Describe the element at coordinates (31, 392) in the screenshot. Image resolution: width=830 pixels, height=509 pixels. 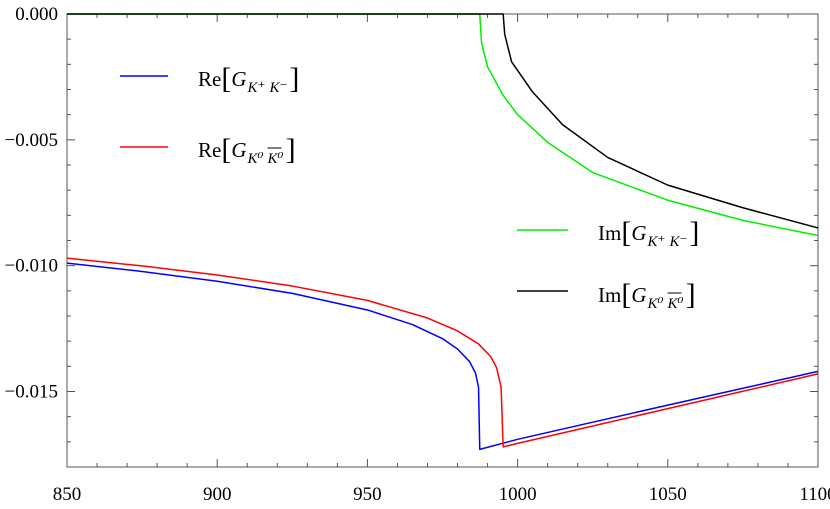
I see `y-tick-label: −0.015` at that location.